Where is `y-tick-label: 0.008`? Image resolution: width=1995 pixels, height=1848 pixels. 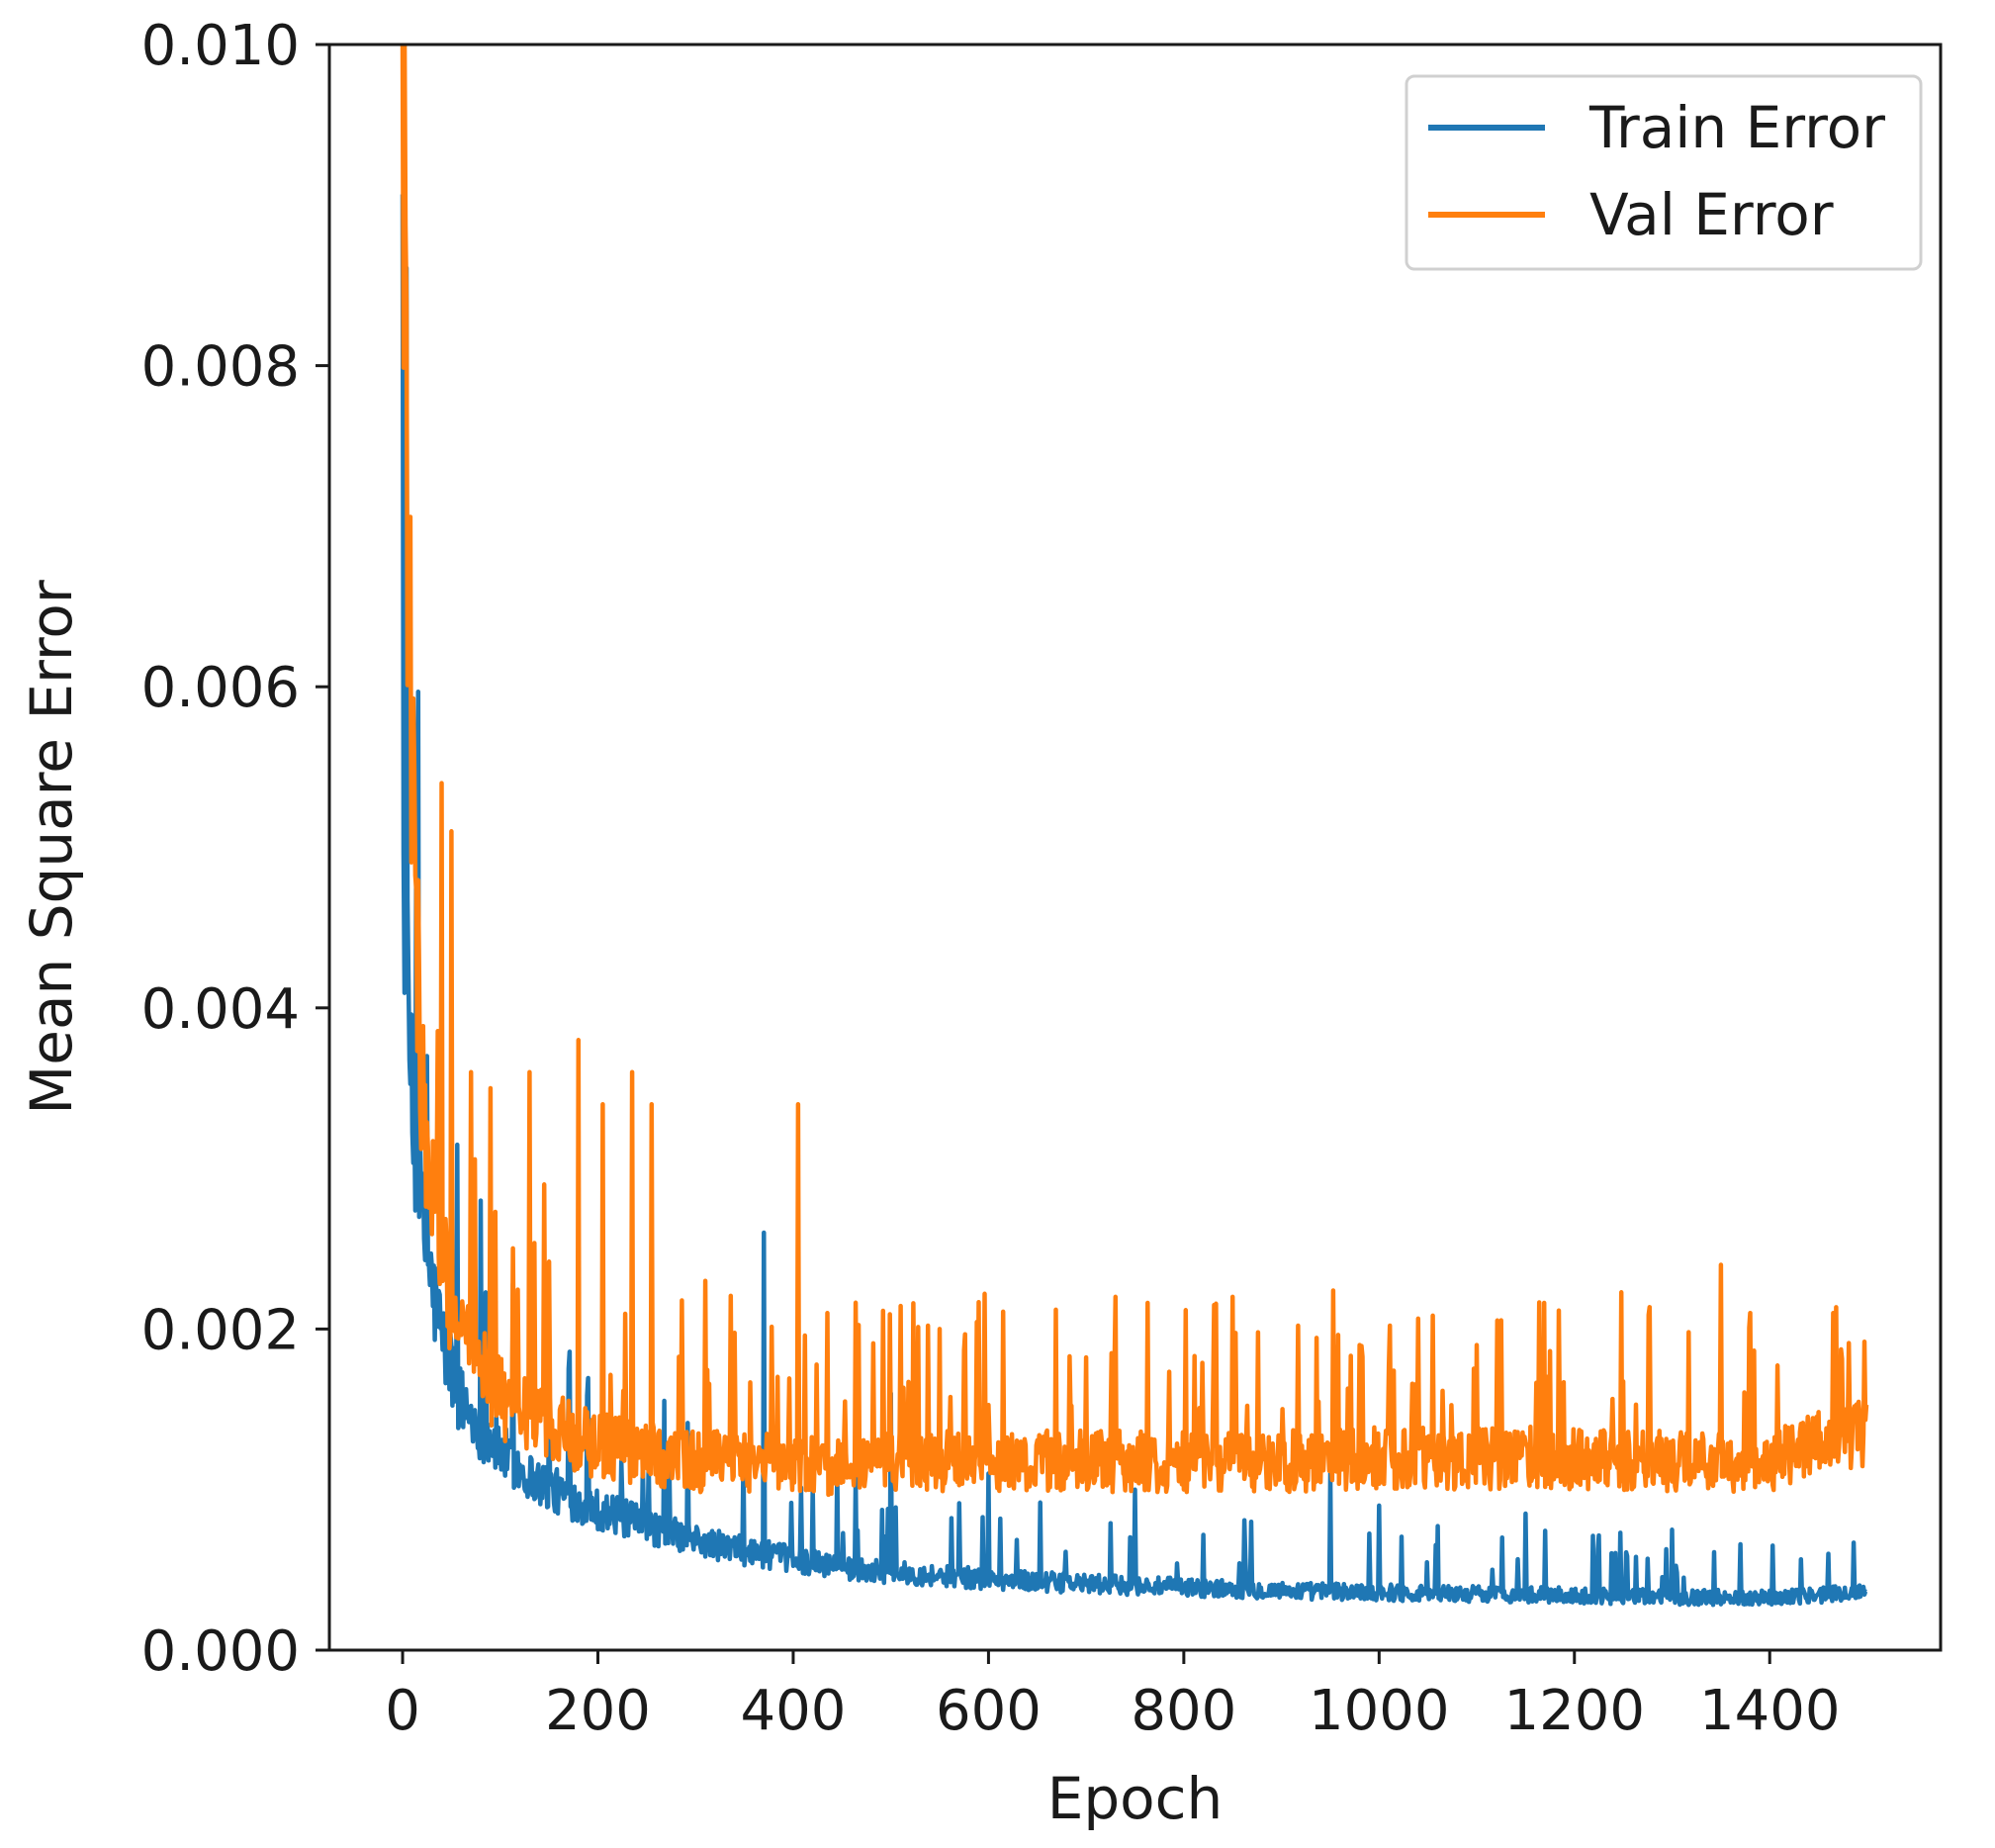
y-tick-label: 0.008 is located at coordinates (220, 368).